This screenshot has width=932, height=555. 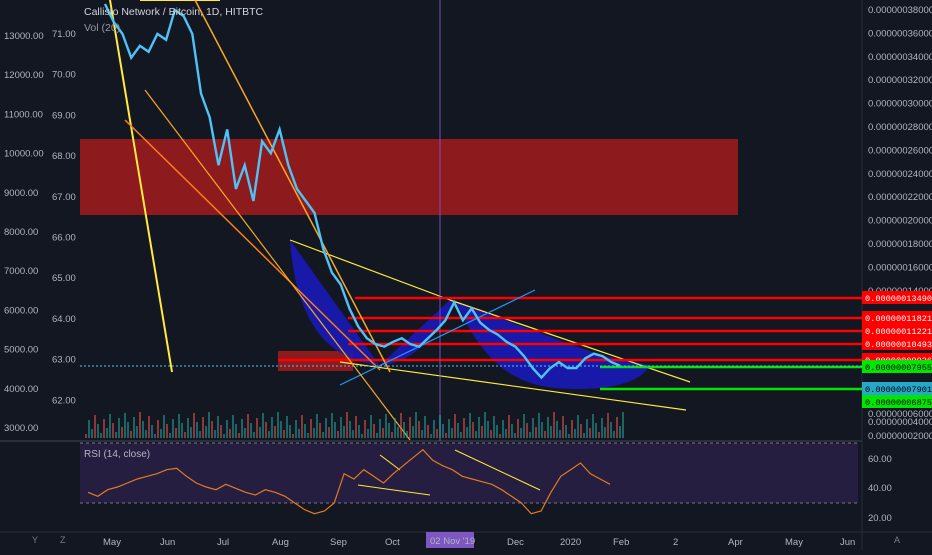 I want to click on right-axis-tick: 0.00000018000, so click(x=900, y=244).